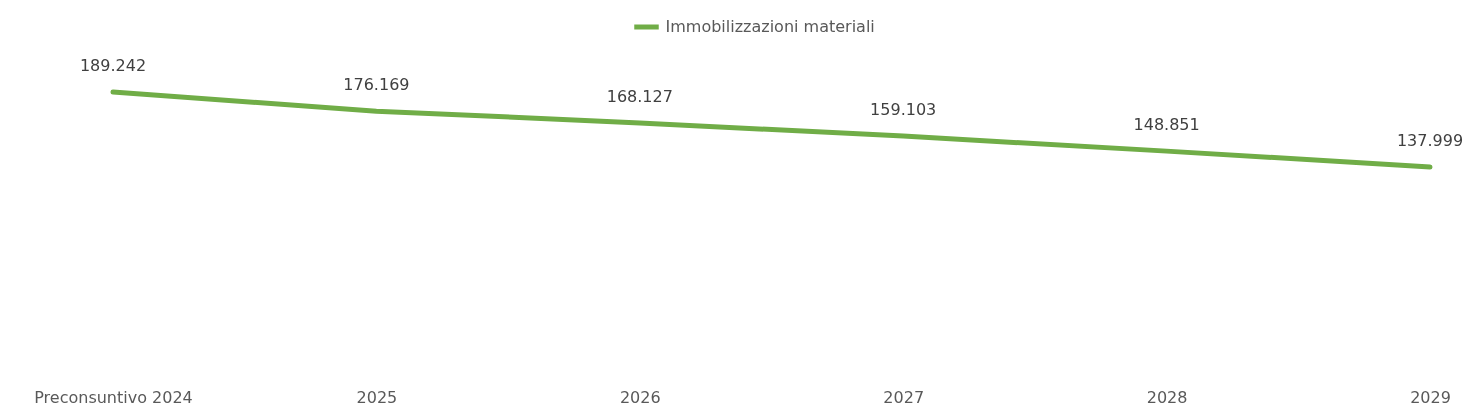  I want to click on data-label: 168.127, so click(639, 96).